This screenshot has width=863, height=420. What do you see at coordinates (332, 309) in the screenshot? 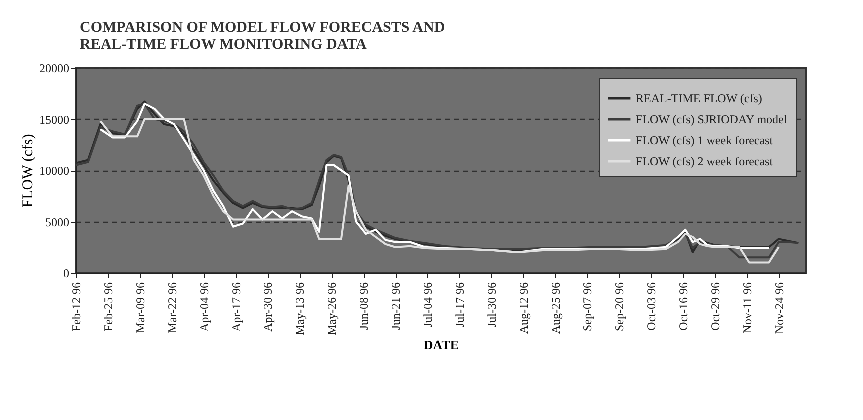
I see `x-tick-label: May-26 96` at bounding box center [332, 309].